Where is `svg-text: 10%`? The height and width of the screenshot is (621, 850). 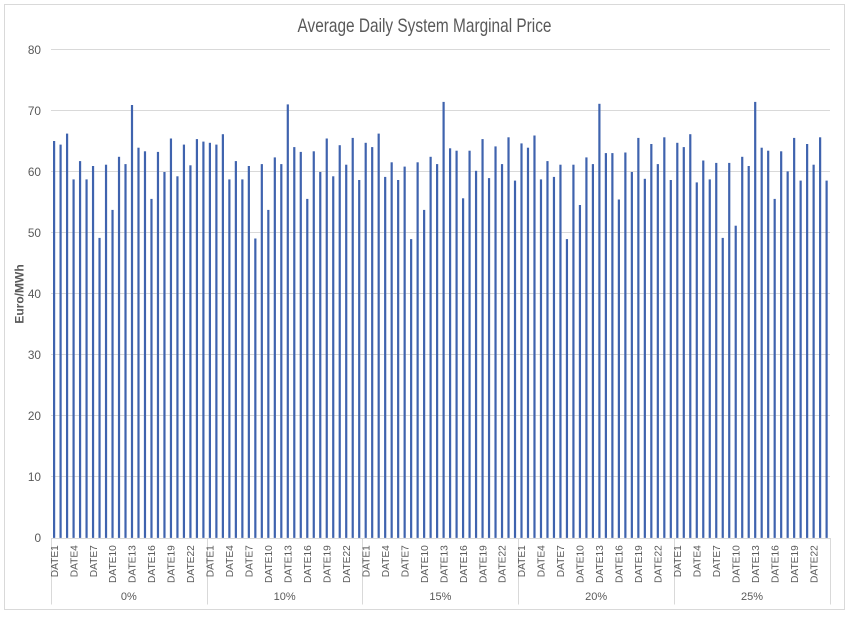
svg-text: 10% is located at coordinates (285, 597).